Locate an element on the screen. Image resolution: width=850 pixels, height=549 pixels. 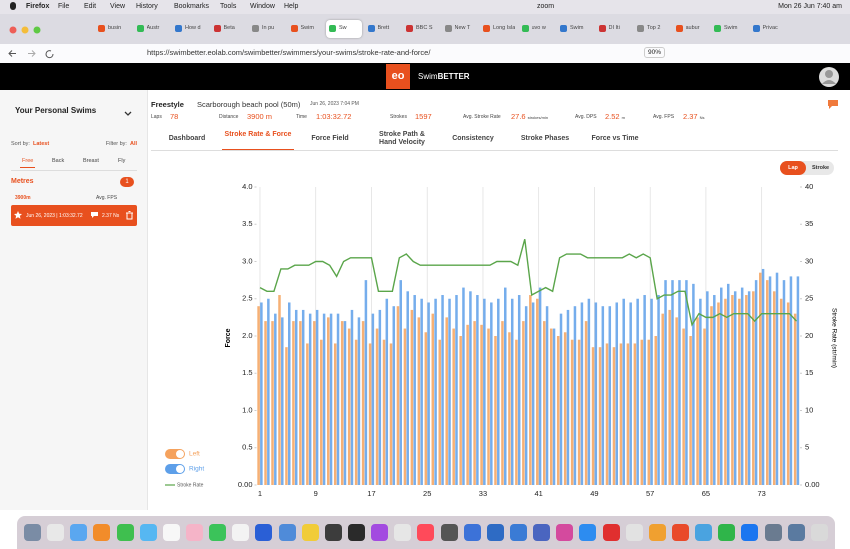
tab-title: In pu is located at coordinates (268, 28).